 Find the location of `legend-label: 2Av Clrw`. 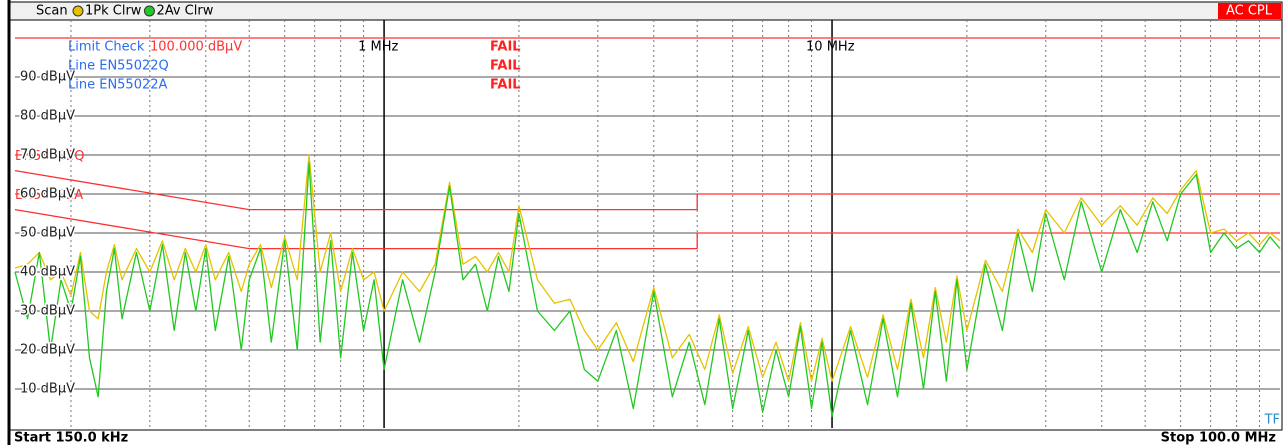

legend-label: 2Av Clrw is located at coordinates (184, 11).